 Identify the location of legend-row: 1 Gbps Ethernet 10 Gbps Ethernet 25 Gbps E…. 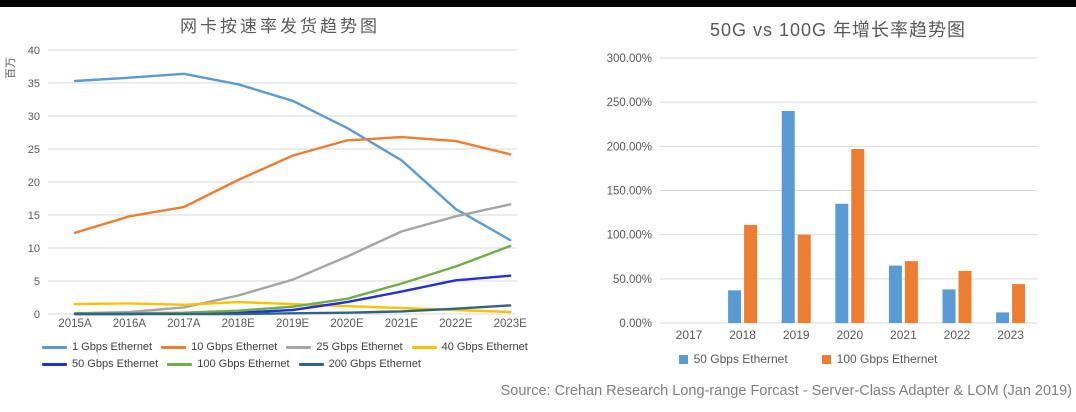
(270, 347).